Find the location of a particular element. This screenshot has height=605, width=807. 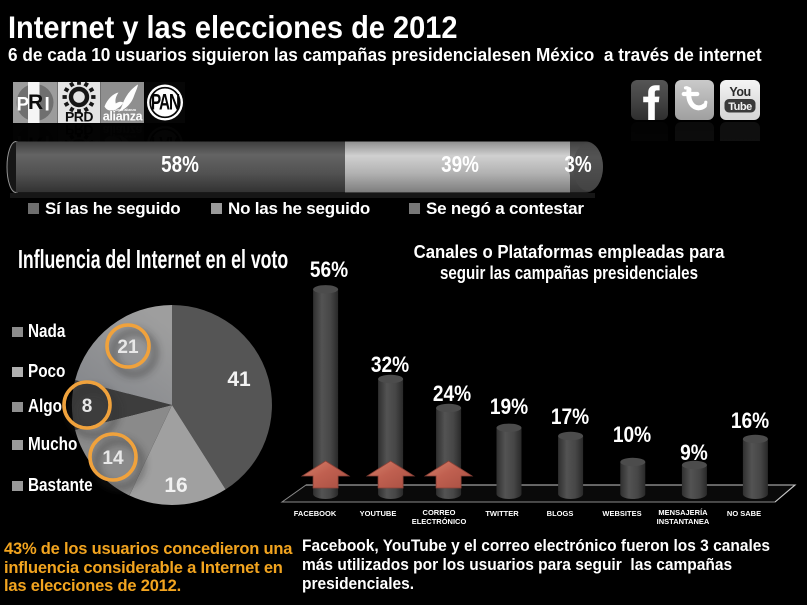

svg-text: 8 is located at coordinates (87, 406).